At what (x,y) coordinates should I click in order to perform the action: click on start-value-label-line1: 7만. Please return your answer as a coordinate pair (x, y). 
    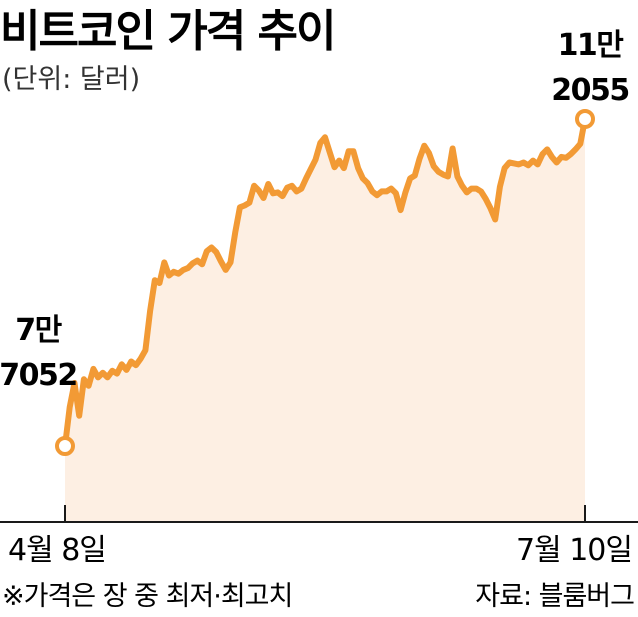
    Looking at the image, I should click on (38, 330).